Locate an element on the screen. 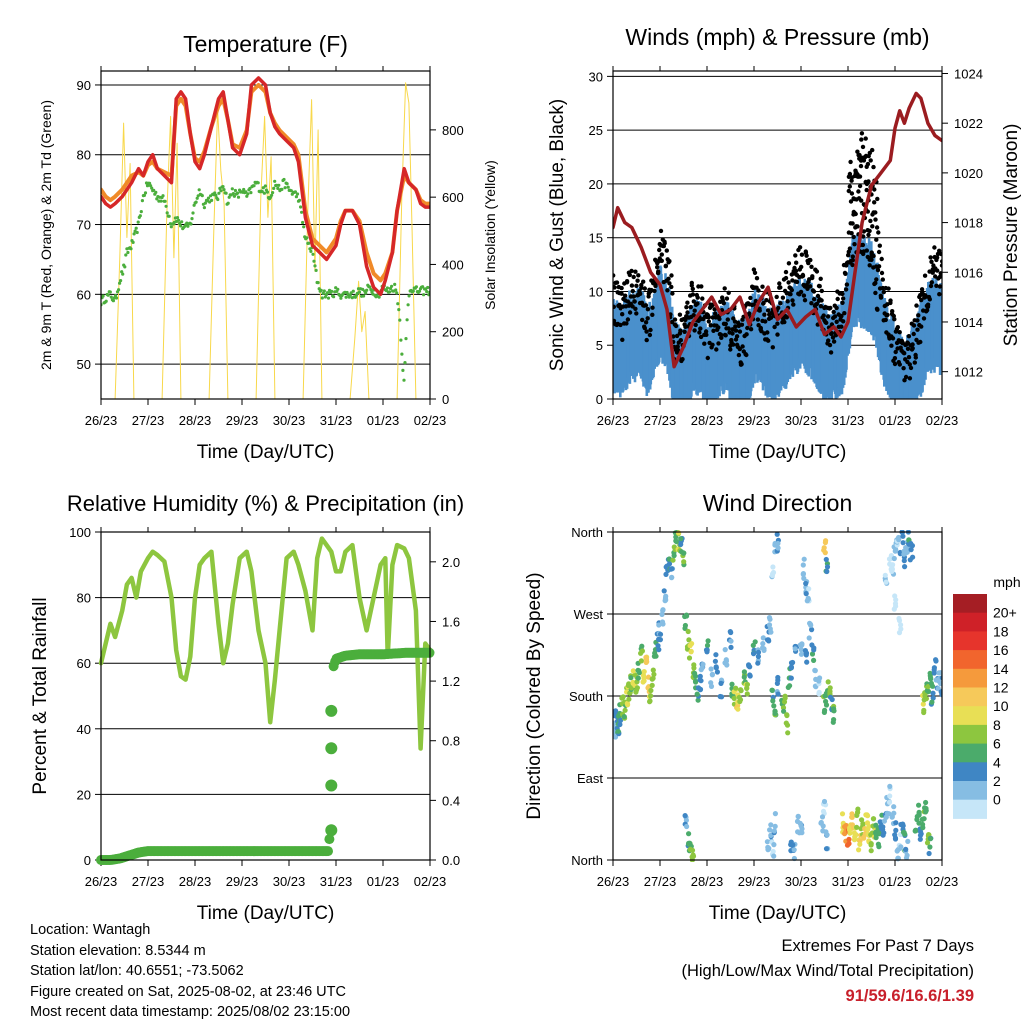  x-tick-label: 29/23 is located at coordinates (754, 420).